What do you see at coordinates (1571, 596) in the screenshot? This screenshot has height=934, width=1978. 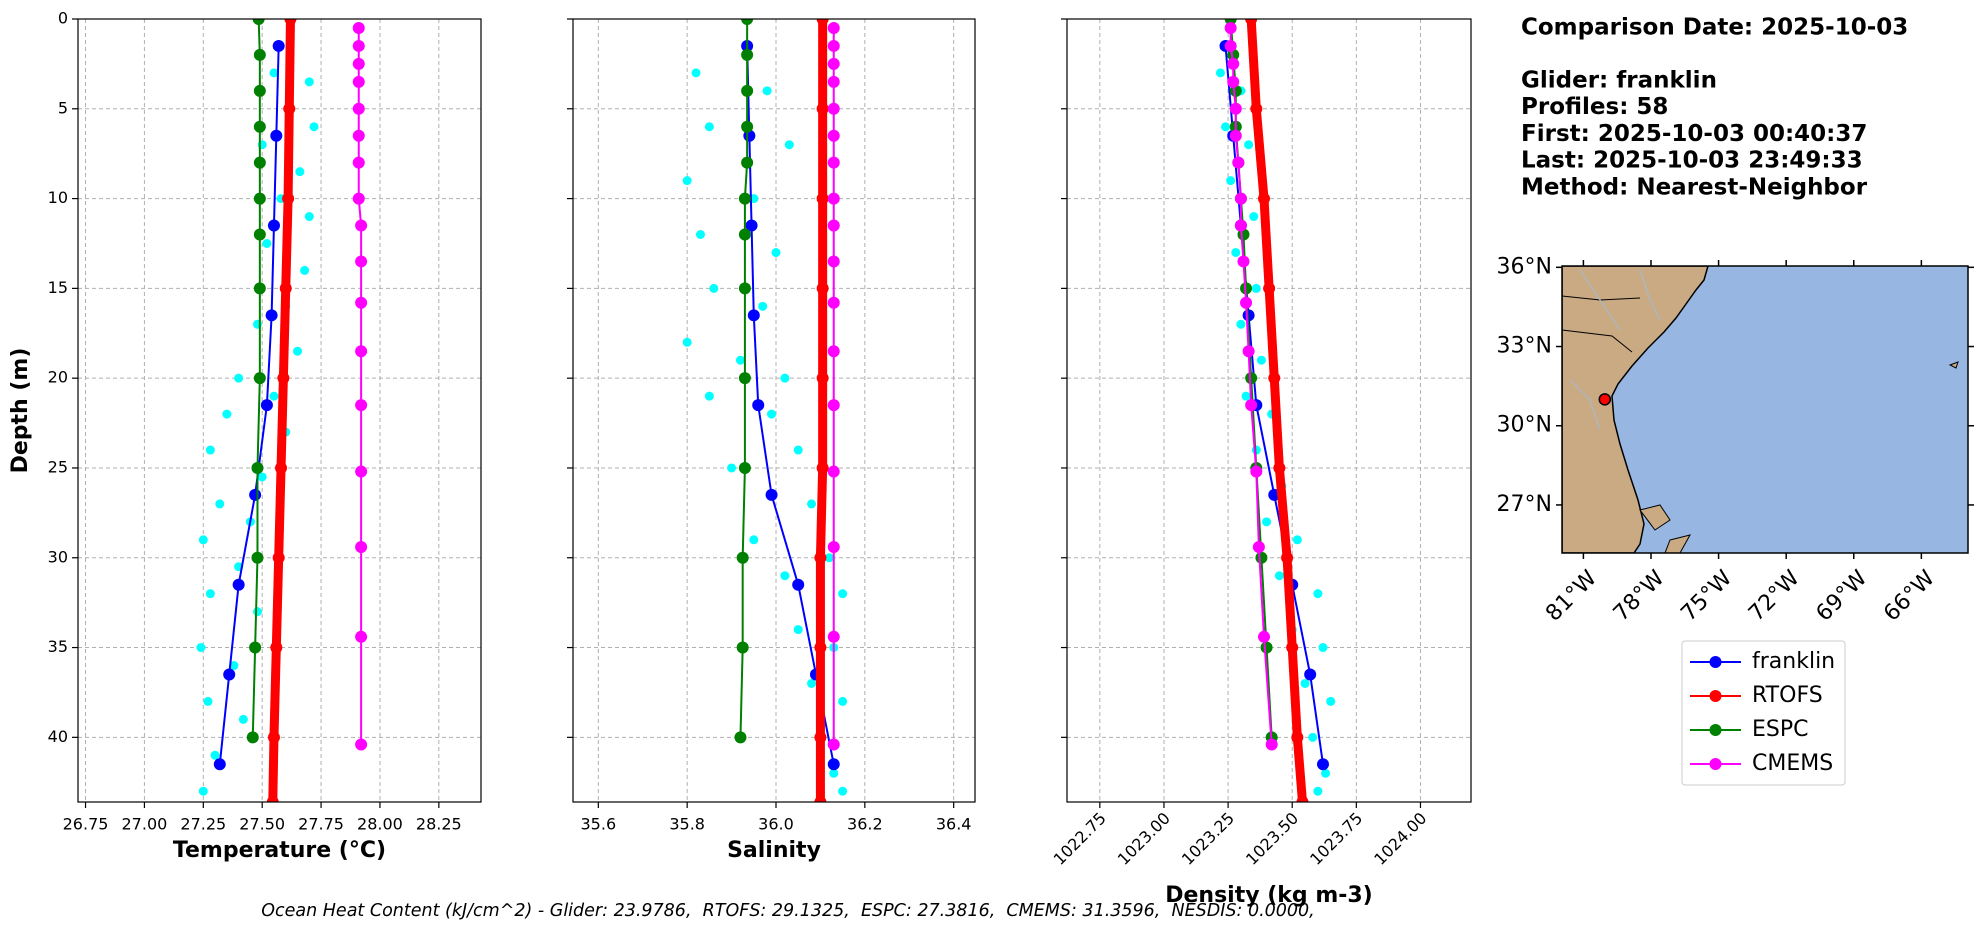 I see `map-x-tick-label: 81°W` at bounding box center [1571, 596].